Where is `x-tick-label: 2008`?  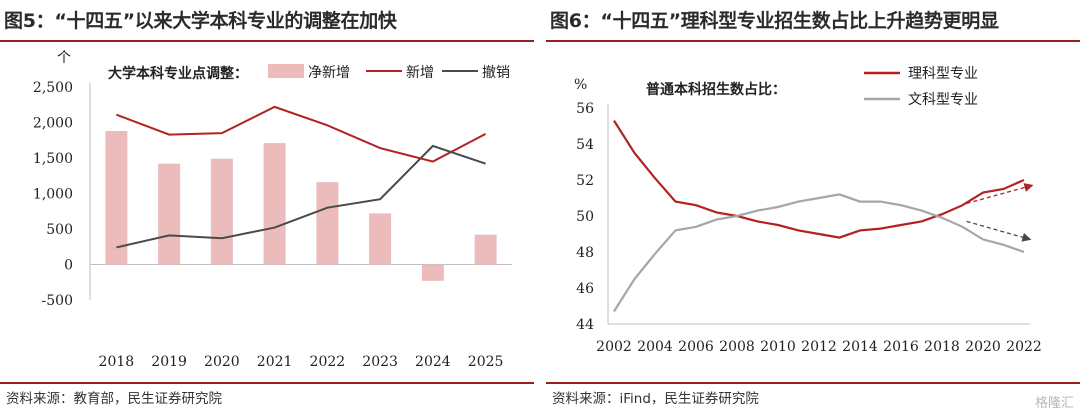 x-tick-label: 2008 is located at coordinates (737, 347).